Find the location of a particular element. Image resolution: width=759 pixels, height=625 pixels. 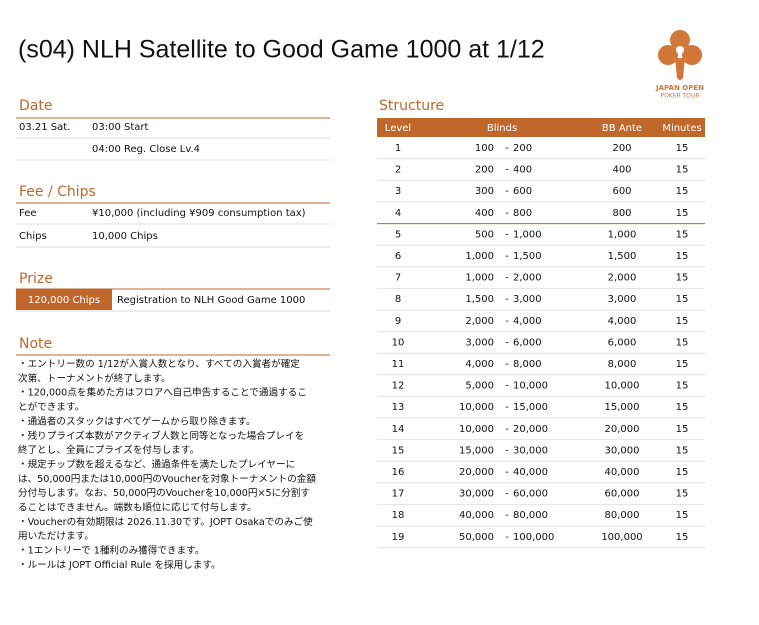

small-blind: 10,000 is located at coordinates (476, 429).